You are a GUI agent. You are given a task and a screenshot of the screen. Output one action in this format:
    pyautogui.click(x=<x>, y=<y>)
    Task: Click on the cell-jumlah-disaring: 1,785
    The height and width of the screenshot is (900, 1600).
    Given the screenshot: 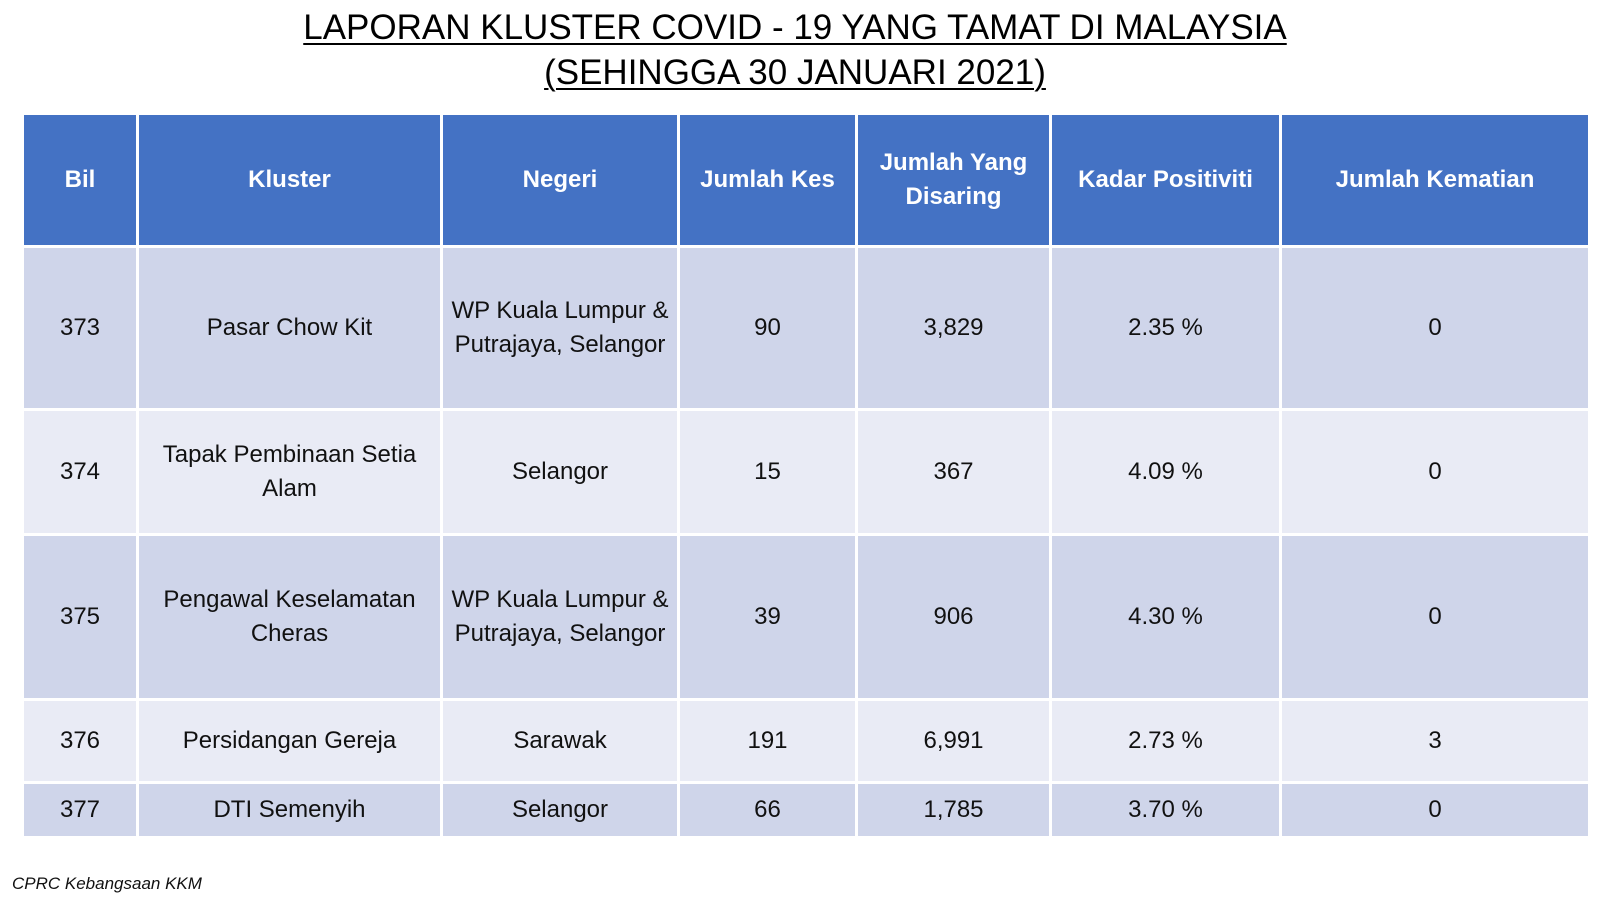 What is the action you would take?
    pyautogui.click(x=953, y=810)
    